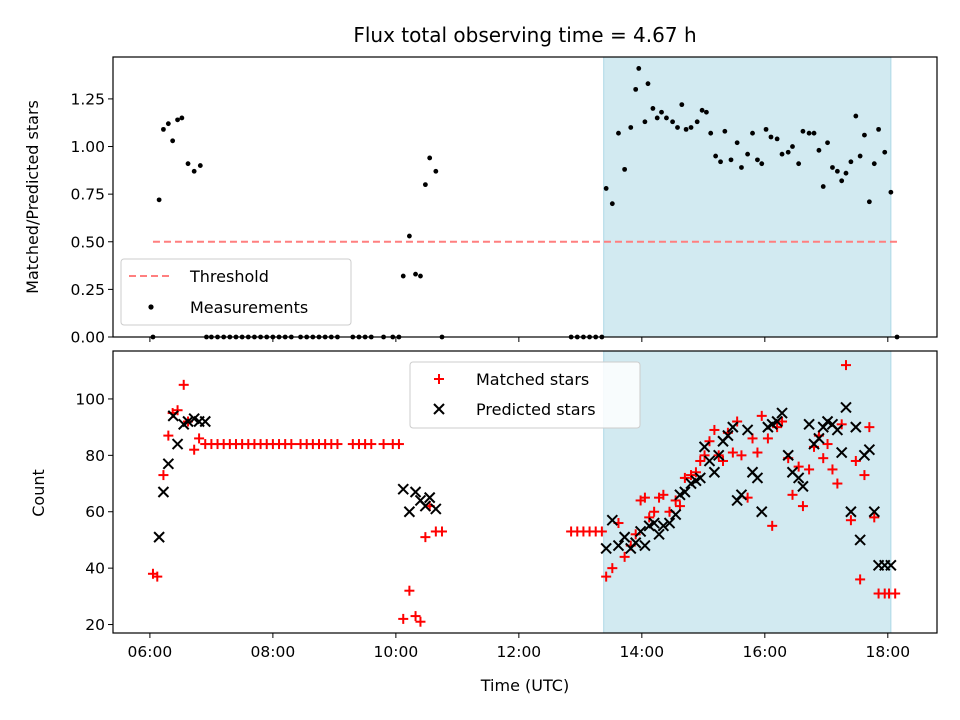 Image resolution: width=960 pixels, height=720 pixels. Describe the element at coordinates (90, 399) in the screenshot. I see `bottom-ytick-label: 100` at that location.